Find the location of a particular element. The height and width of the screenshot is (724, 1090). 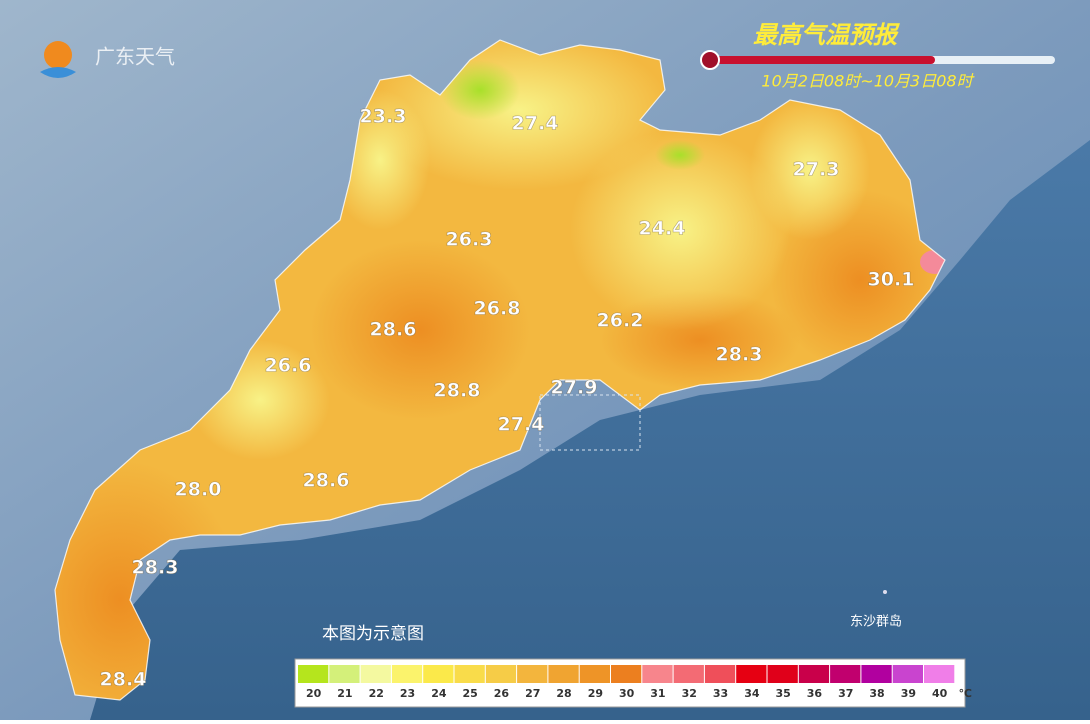

disclaimer: 本图为示意图 is located at coordinates (373, 634).